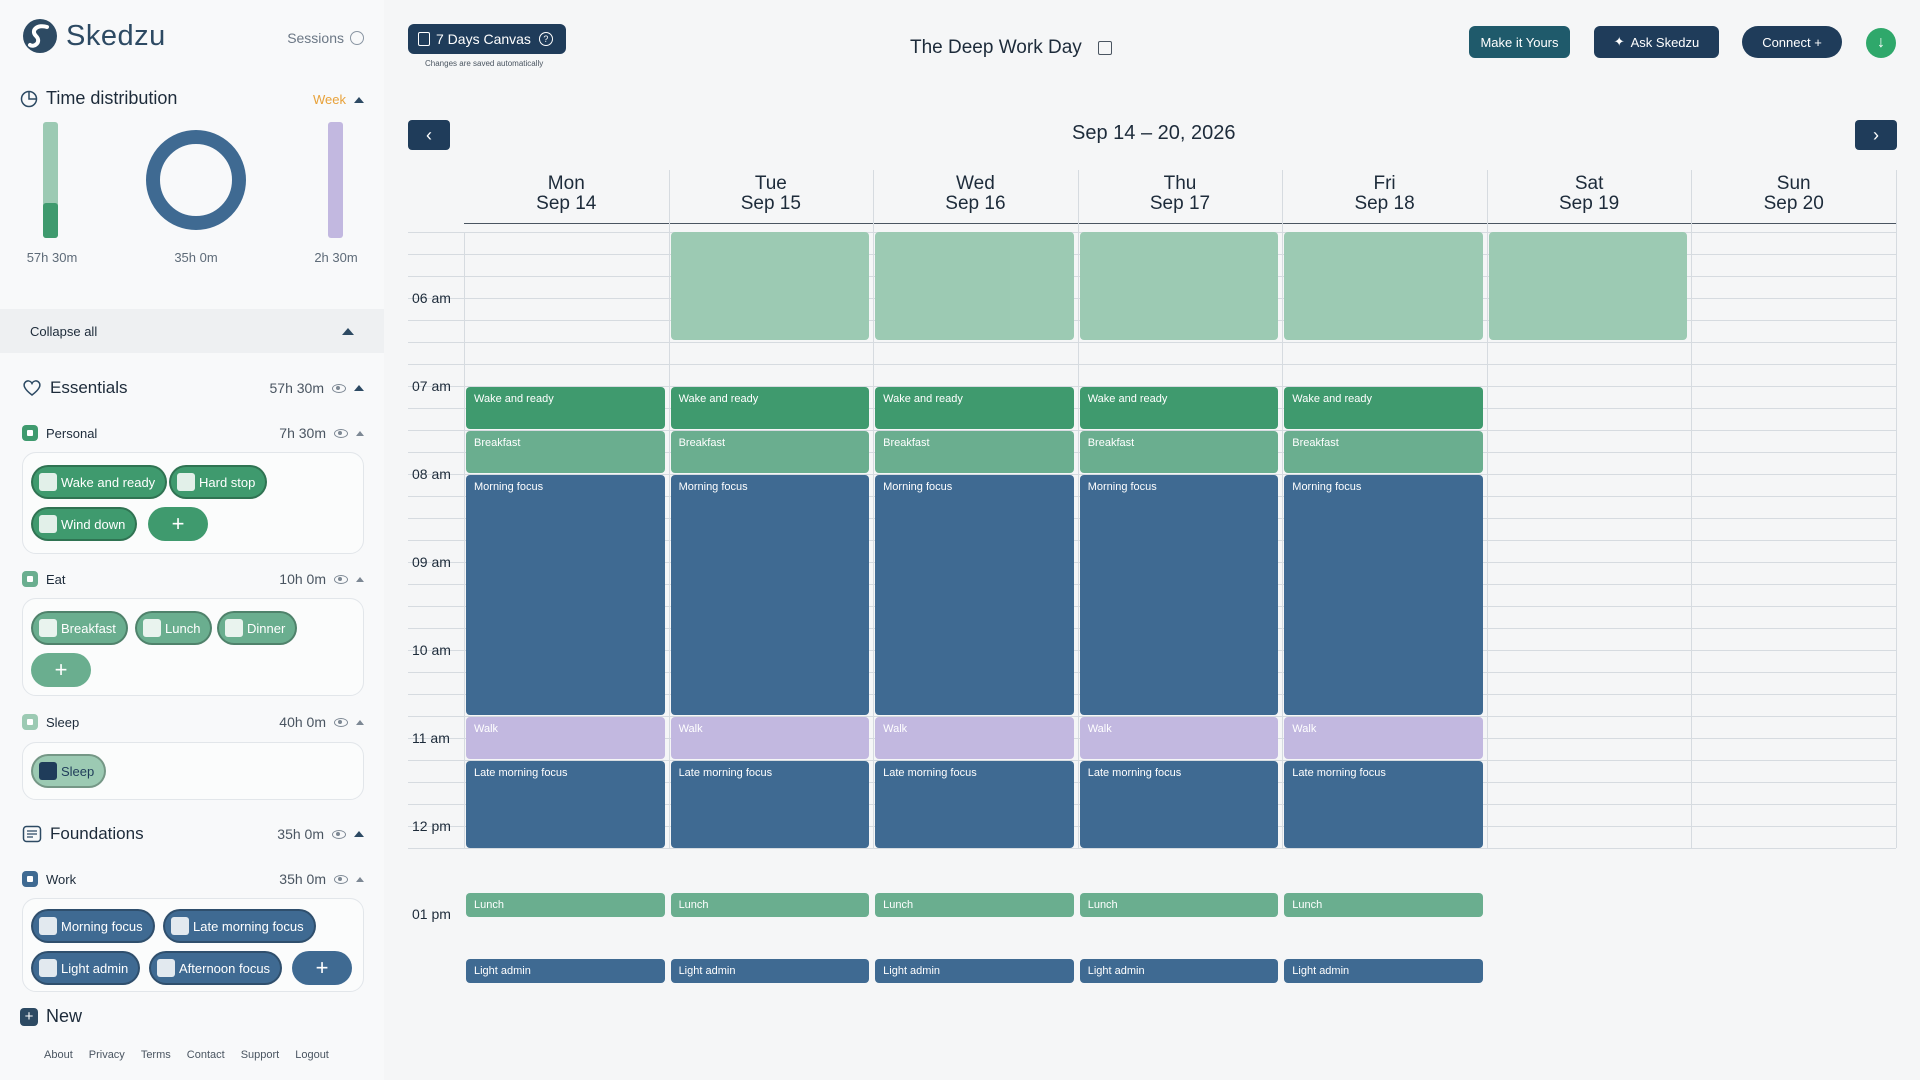 Image resolution: width=1920 pixels, height=1080 pixels. Describe the element at coordinates (1589, 197) in the screenshot. I see `day-header-sat: Sat Sep 19` at that location.